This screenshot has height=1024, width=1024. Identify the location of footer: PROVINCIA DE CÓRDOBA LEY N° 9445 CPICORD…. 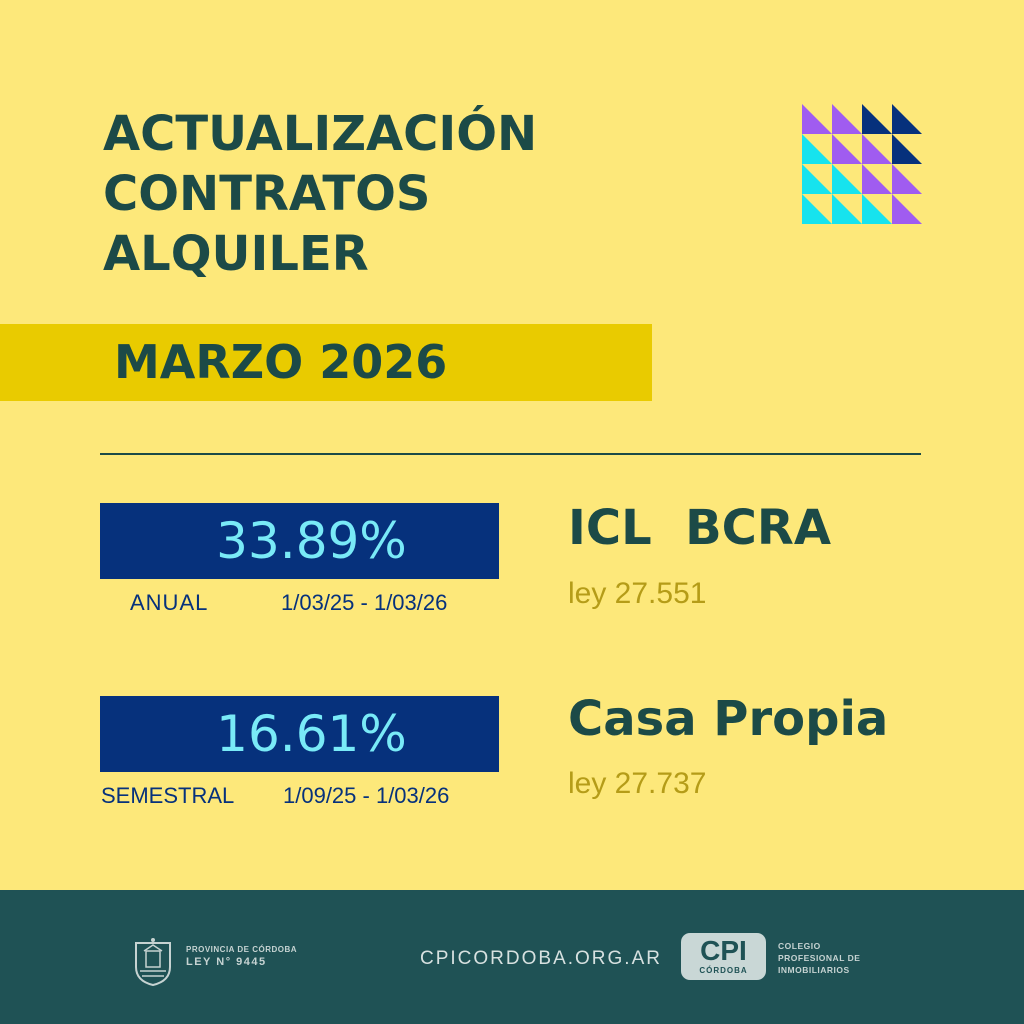
(512, 957).